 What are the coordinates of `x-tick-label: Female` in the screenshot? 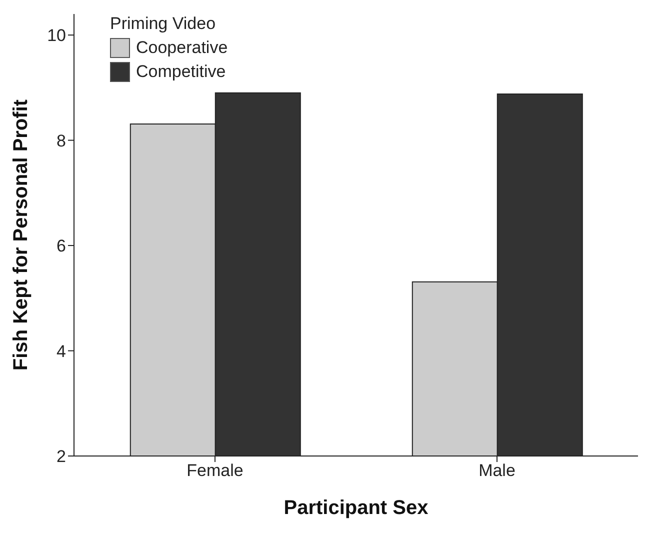 It's located at (215, 470).